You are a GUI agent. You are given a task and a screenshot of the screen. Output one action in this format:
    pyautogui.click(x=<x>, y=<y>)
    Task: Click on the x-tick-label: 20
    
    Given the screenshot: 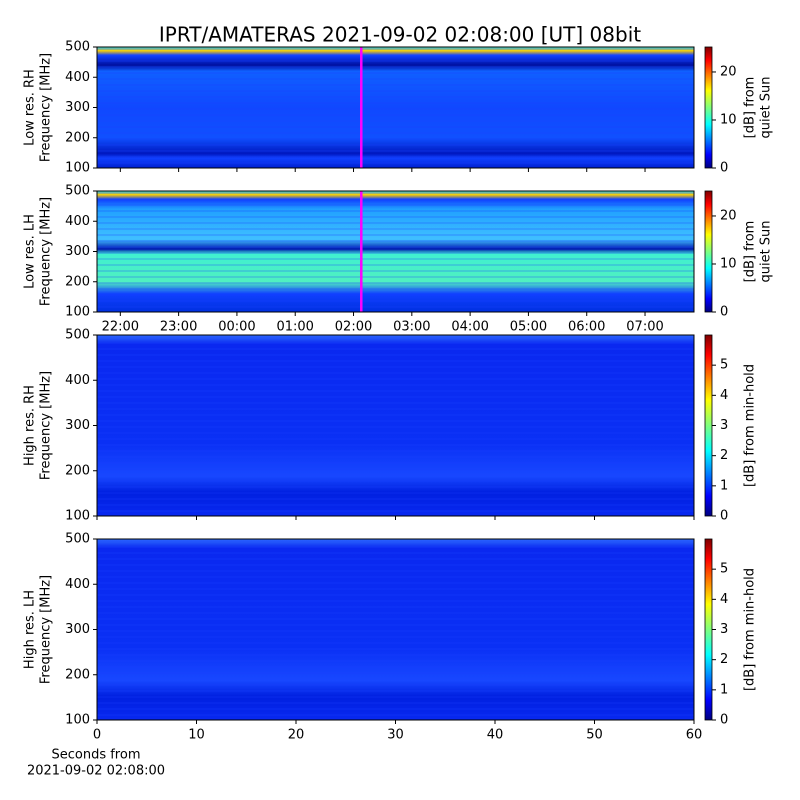 What is the action you would take?
    pyautogui.click(x=296, y=735)
    